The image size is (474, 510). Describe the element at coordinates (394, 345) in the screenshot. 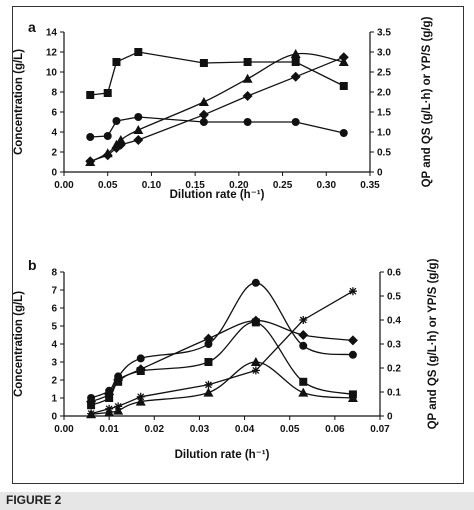

I see `y-right-tick-label: 0.3` at that location.